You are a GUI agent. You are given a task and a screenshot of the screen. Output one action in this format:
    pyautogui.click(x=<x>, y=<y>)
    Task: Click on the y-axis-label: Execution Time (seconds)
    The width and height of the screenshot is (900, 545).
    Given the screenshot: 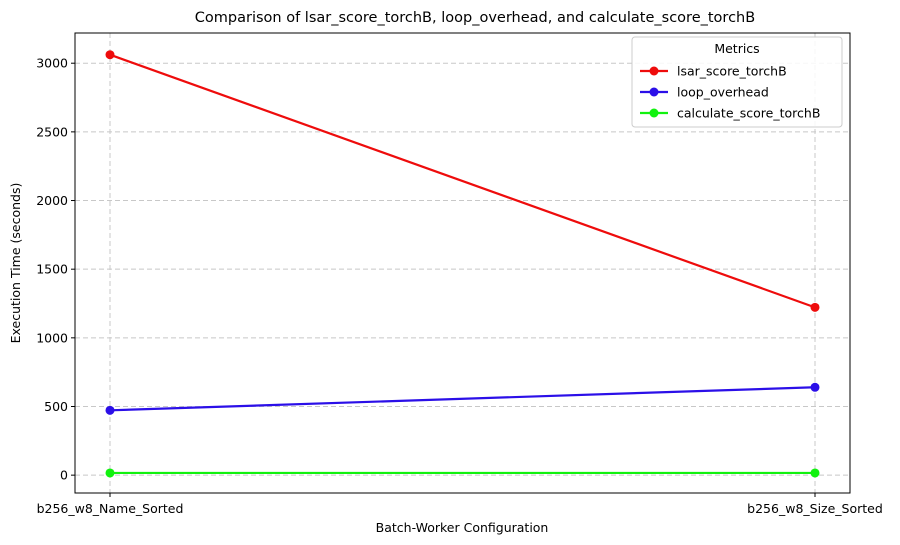 What is the action you would take?
    pyautogui.click(x=15, y=263)
    